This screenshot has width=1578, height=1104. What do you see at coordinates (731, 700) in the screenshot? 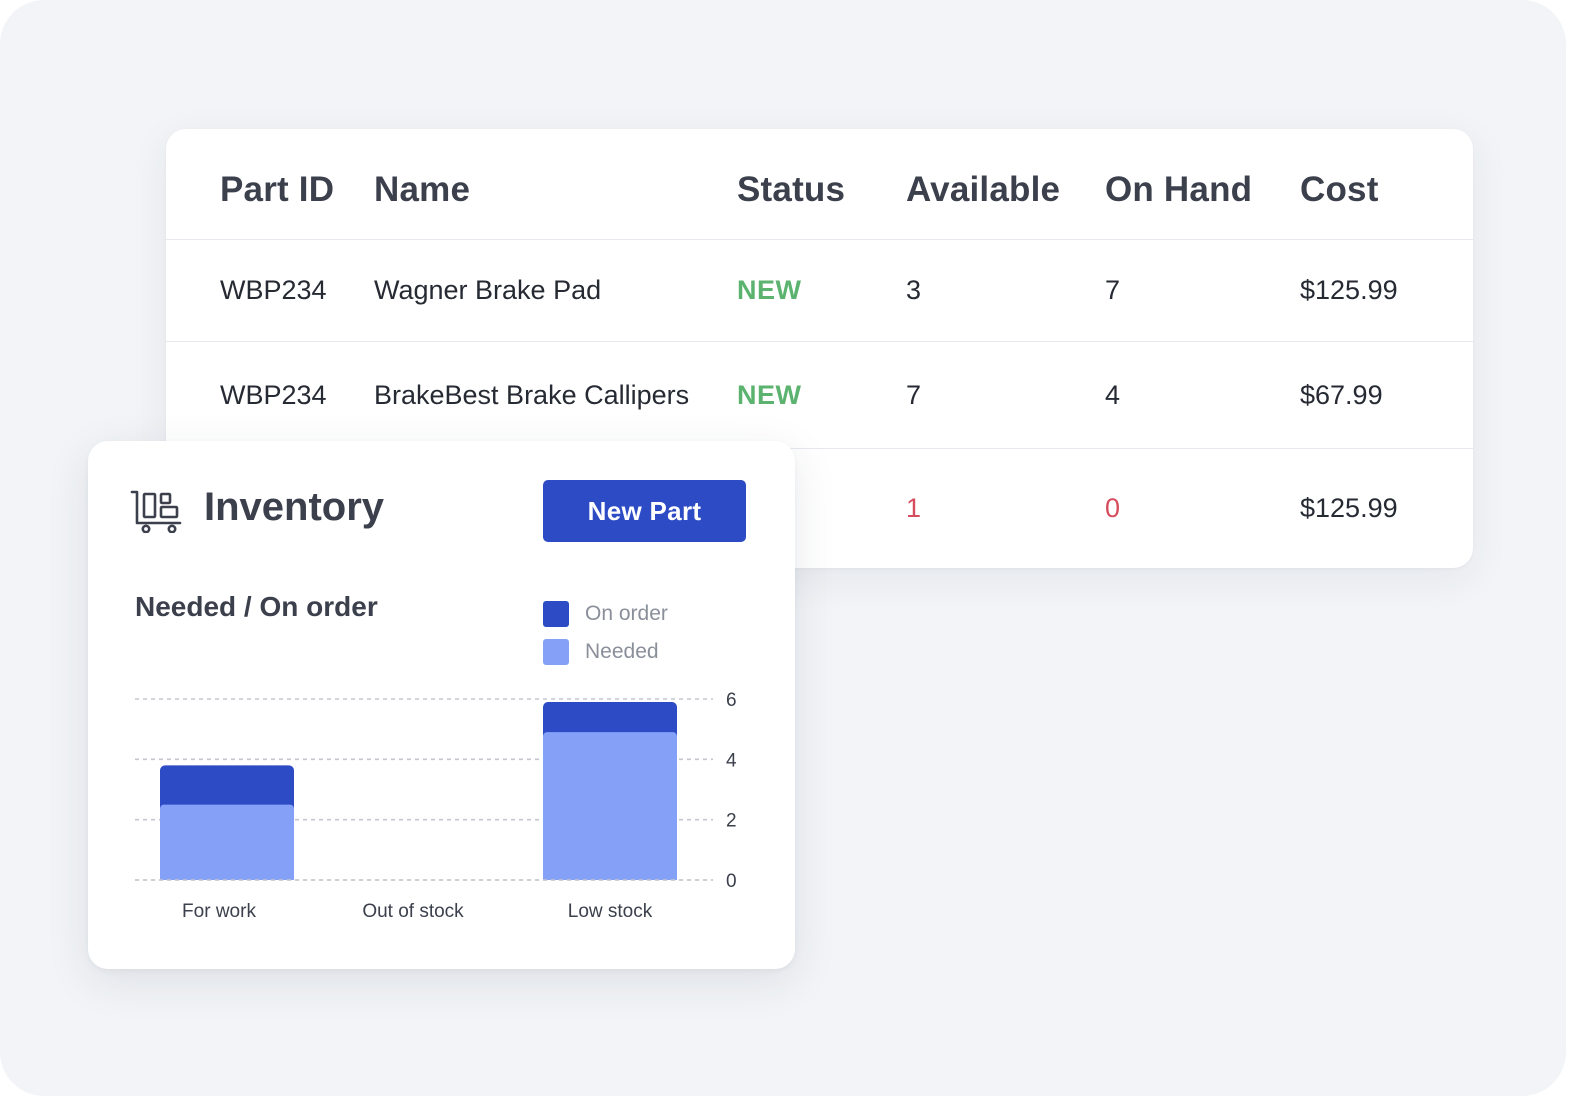
I see `y-tick-label: 6` at bounding box center [731, 700].